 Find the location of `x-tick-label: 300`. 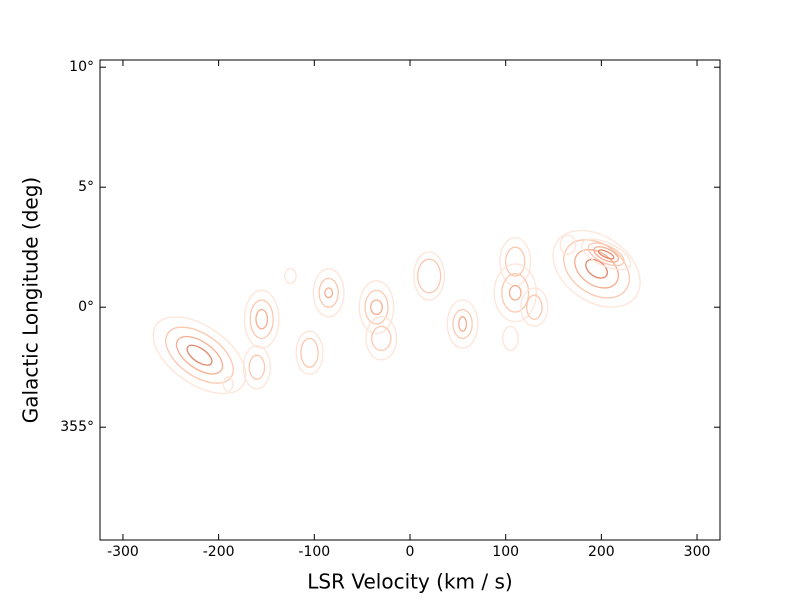

x-tick-label: 300 is located at coordinates (697, 552).